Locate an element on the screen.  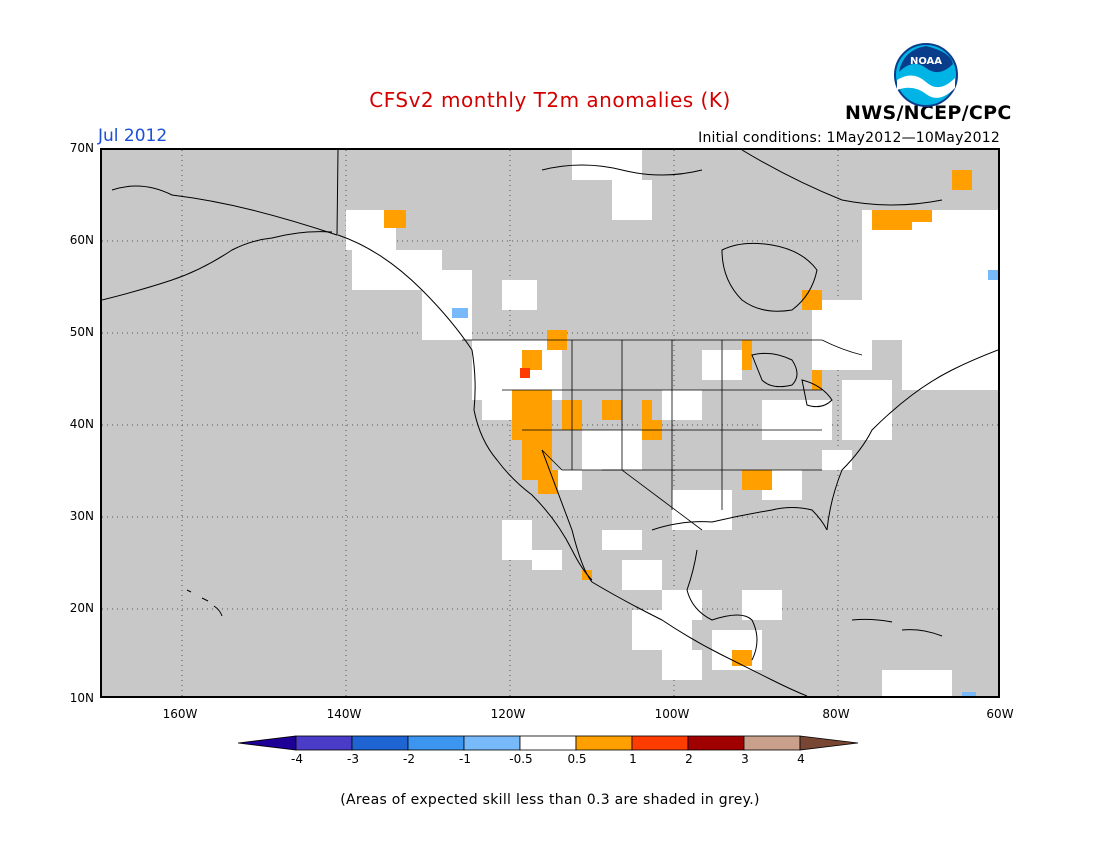
lat-label-10n: 10N is located at coordinates (81, 698).